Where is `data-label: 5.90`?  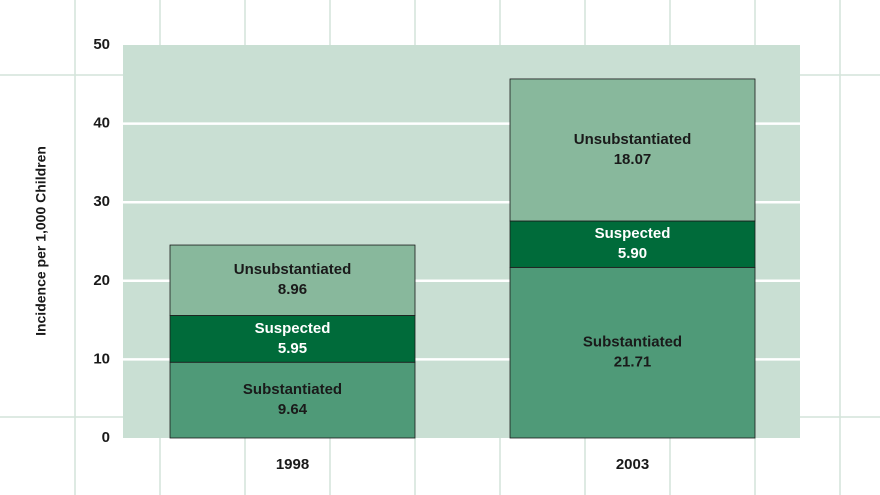
data-label: 5.90 is located at coordinates (632, 253).